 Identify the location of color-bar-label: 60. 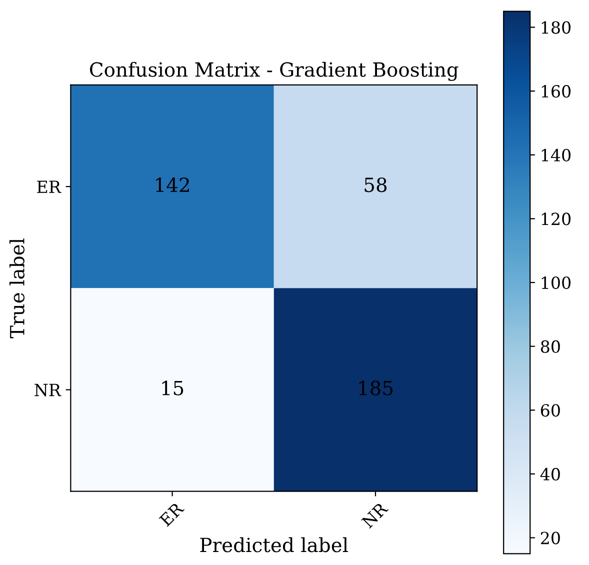
(550, 410).